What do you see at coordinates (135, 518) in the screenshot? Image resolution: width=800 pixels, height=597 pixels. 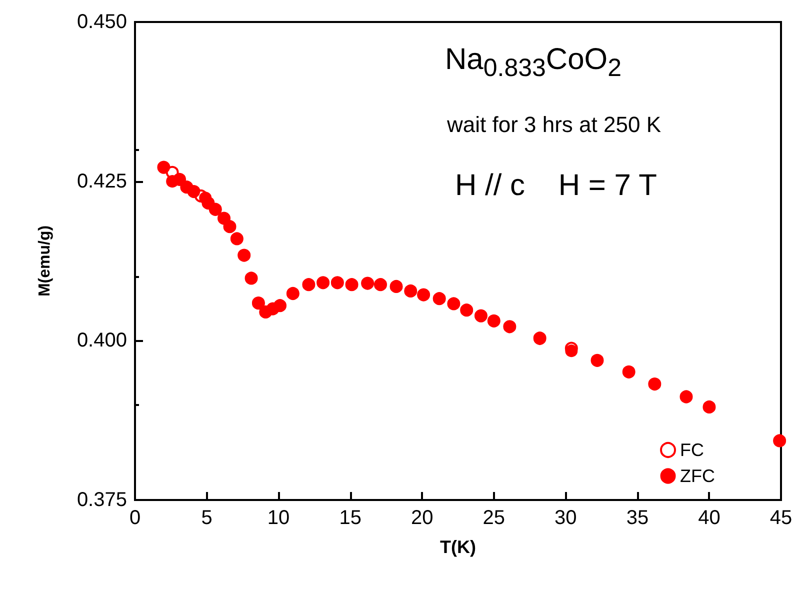 I see `x-tick-label: 0` at bounding box center [135, 518].